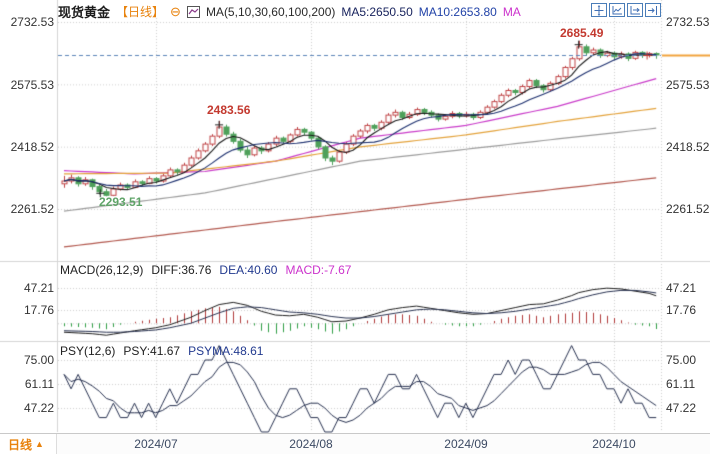 The image size is (710, 454). Describe the element at coordinates (377, 11) in the screenshot. I see `ma5-value-label: MA5:2650.50` at that location.